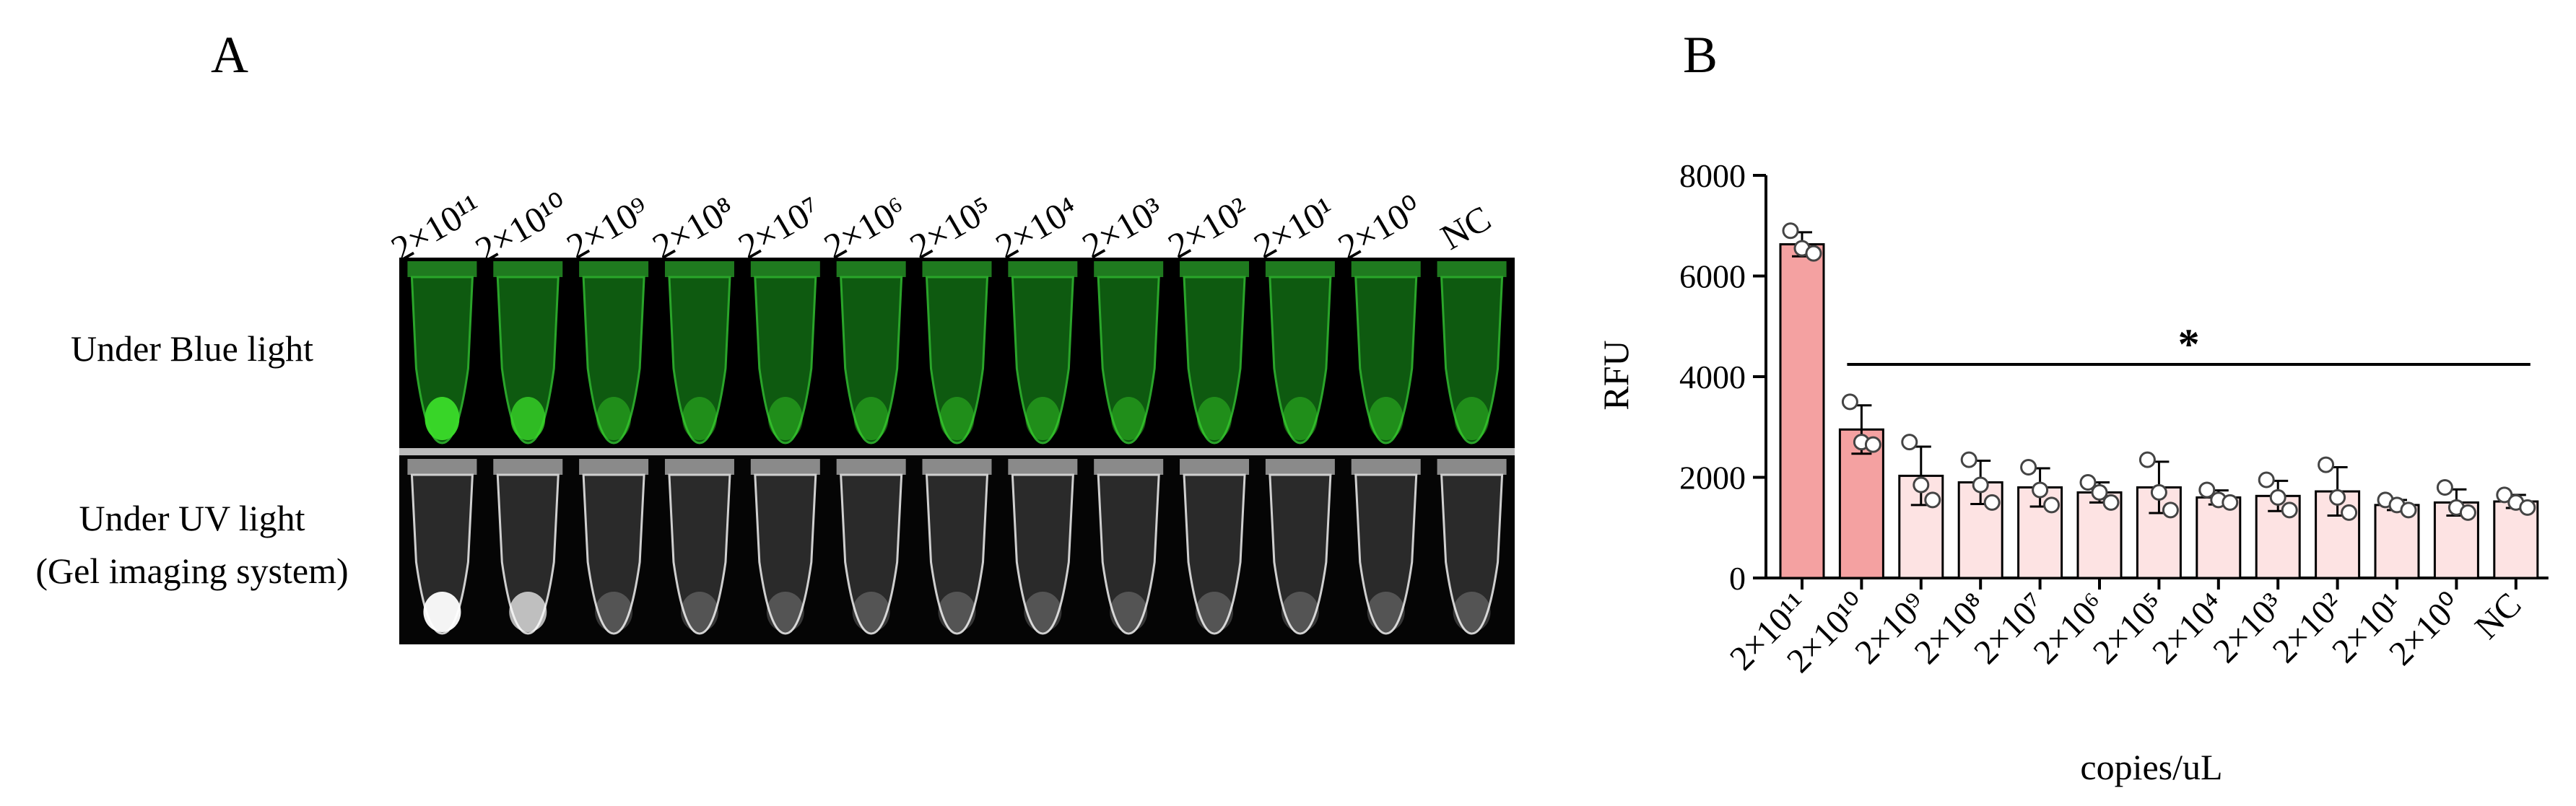 The height and width of the screenshot is (806, 2576). Describe the element at coordinates (1465, 228) in the screenshot. I see `column-label: NC` at that location.